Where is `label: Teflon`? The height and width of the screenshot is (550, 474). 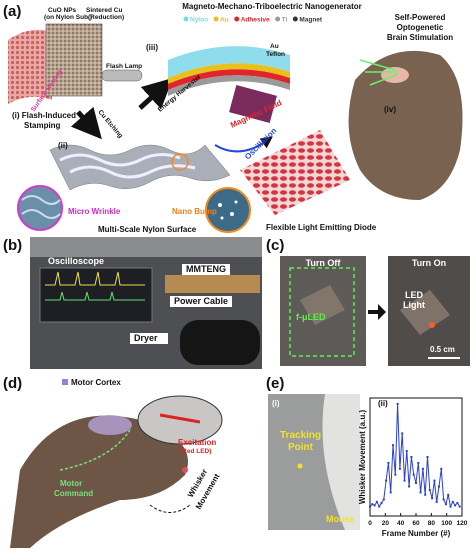
label: Teflon is located at coordinates (275, 54).